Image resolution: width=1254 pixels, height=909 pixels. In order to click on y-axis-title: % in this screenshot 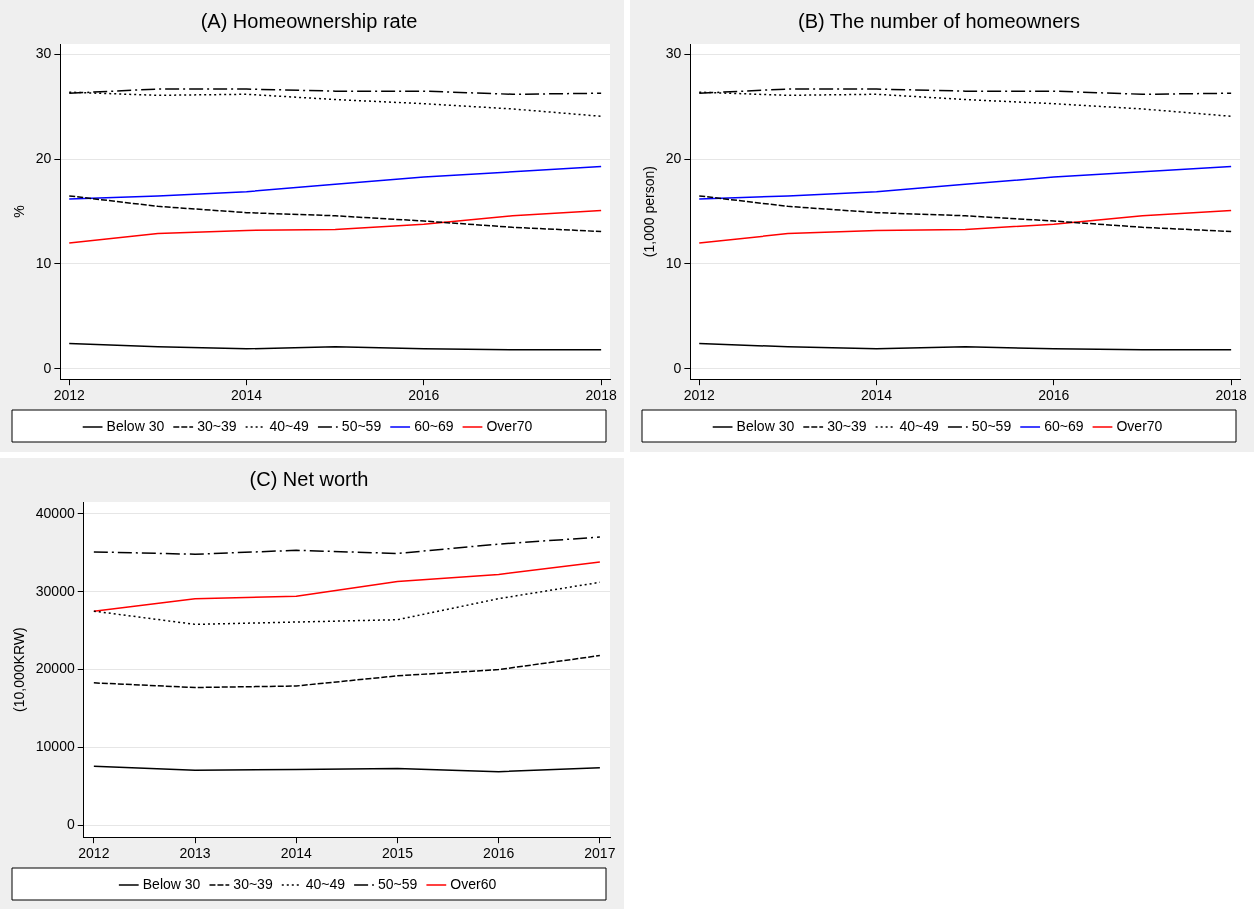, I will do `click(19, 211)`.